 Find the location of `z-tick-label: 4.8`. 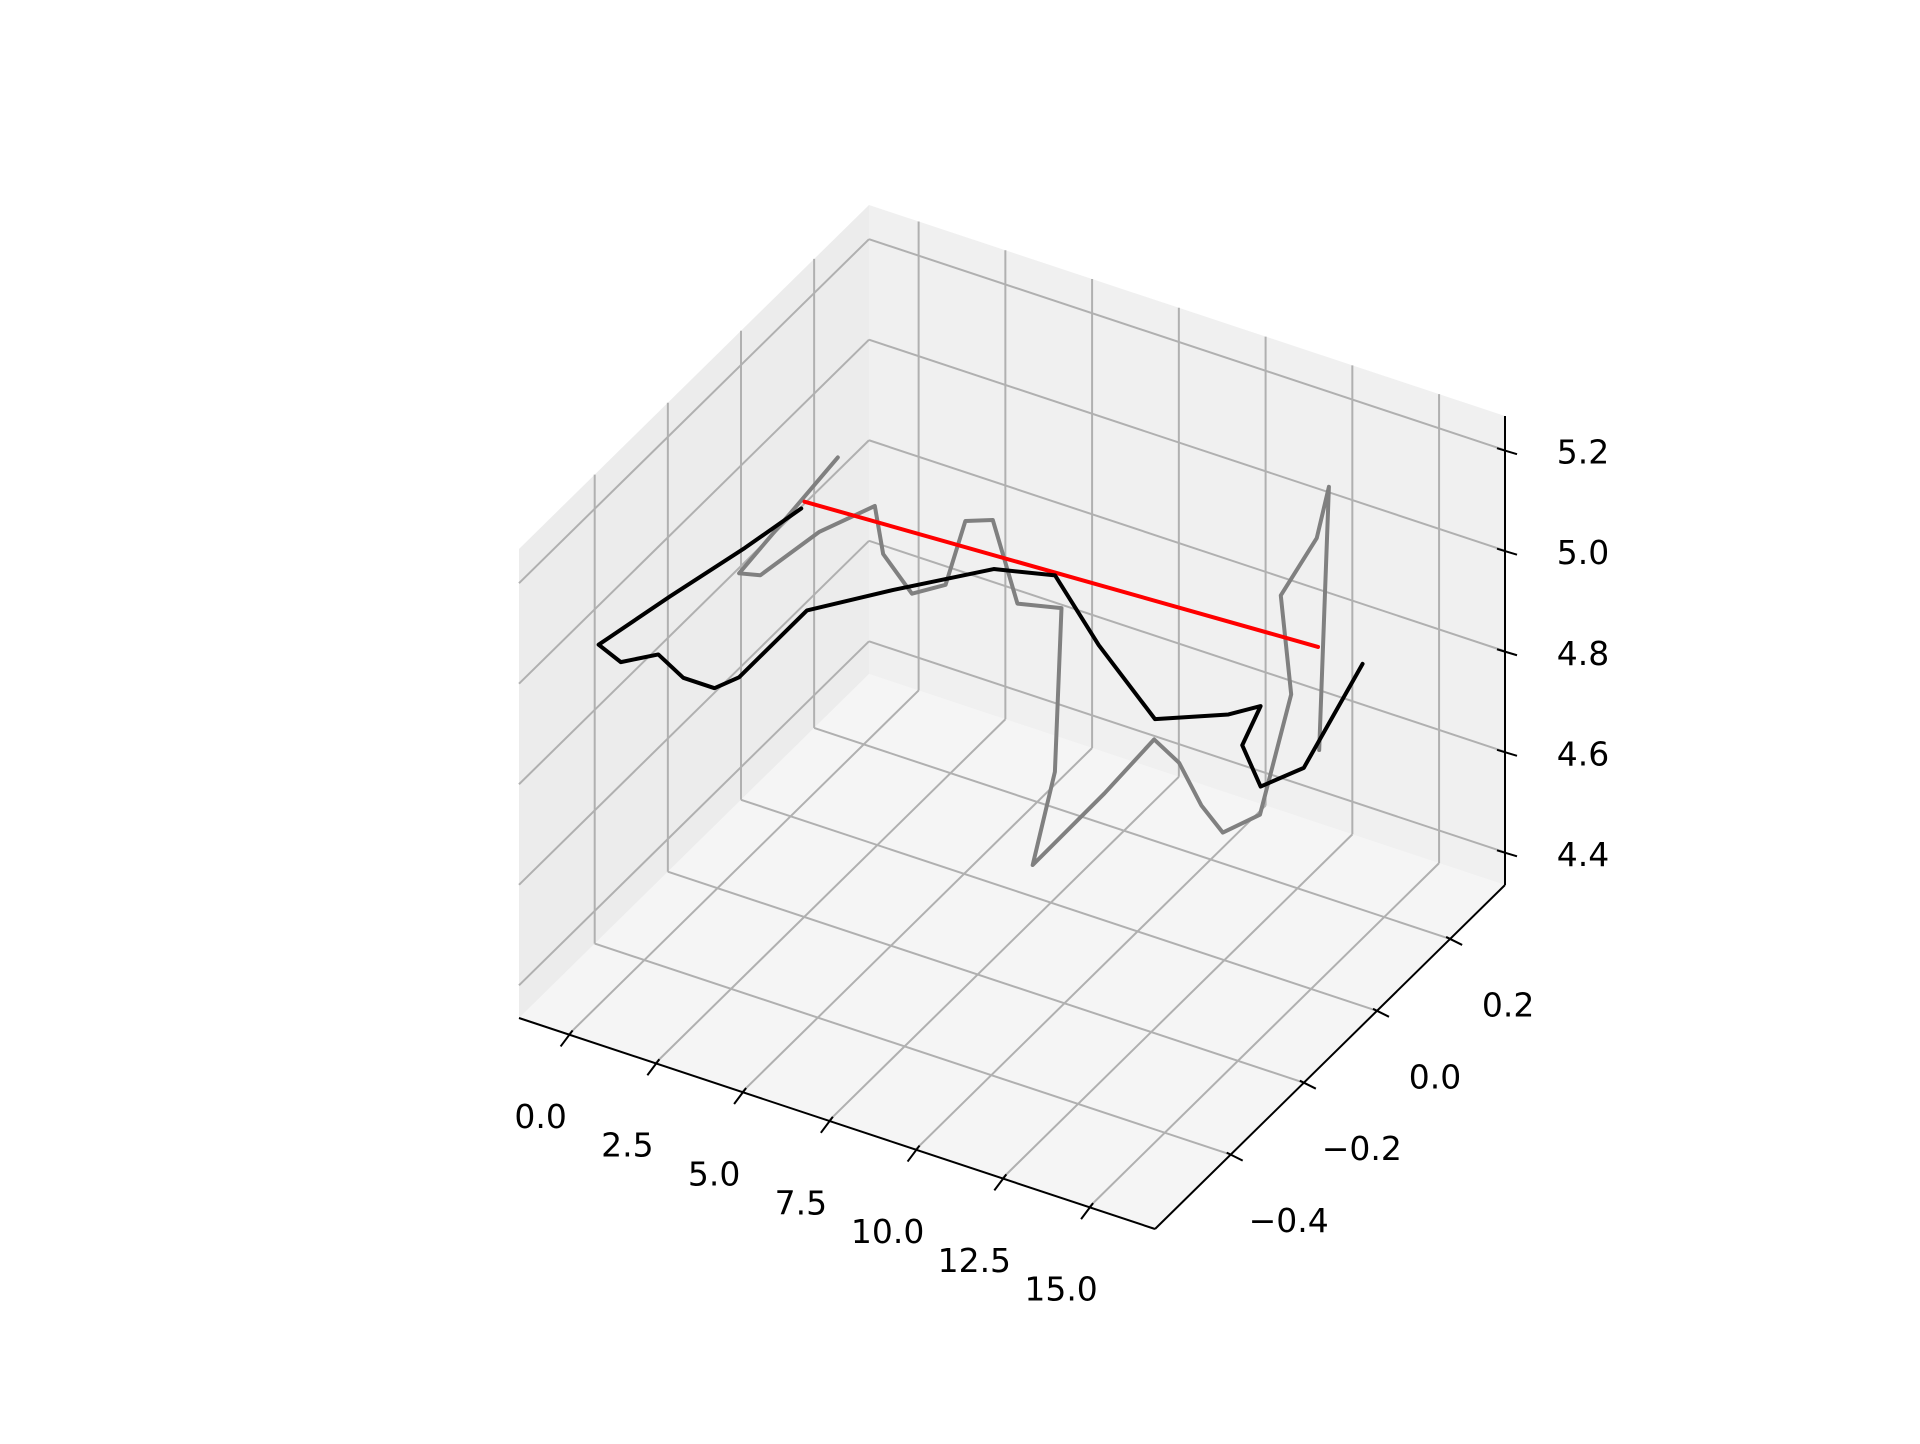

z-tick-label: 4.8 is located at coordinates (1583, 653).